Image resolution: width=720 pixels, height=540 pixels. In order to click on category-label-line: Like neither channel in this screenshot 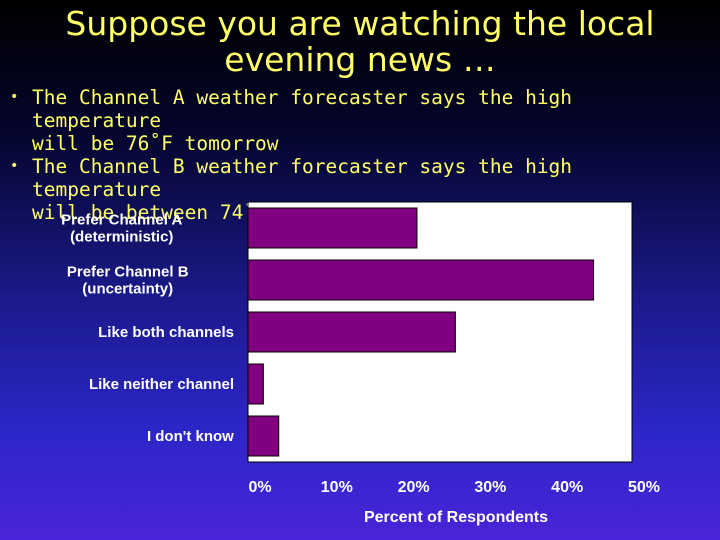, I will do `click(161, 384)`.